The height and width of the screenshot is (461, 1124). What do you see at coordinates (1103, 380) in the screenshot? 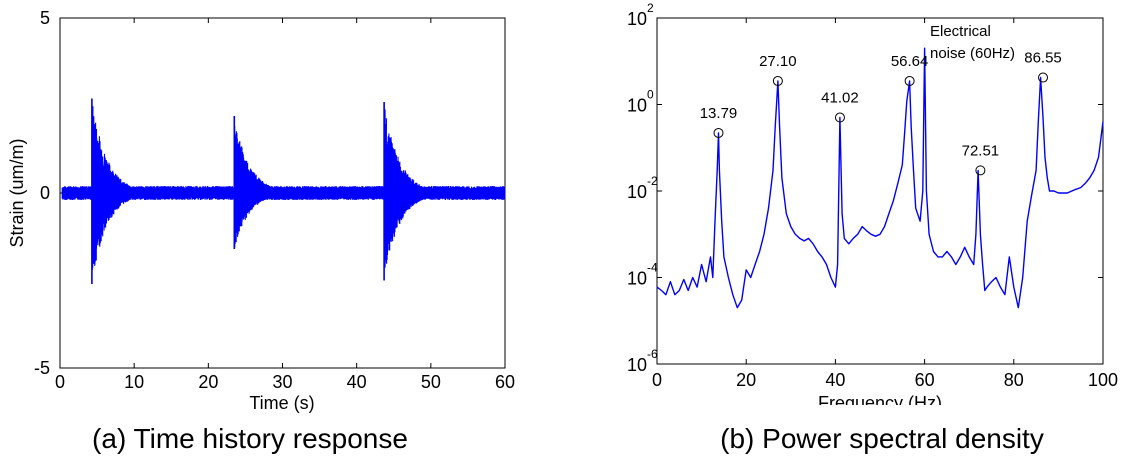
I see `x-tick-label-b: 100` at bounding box center [1103, 380].